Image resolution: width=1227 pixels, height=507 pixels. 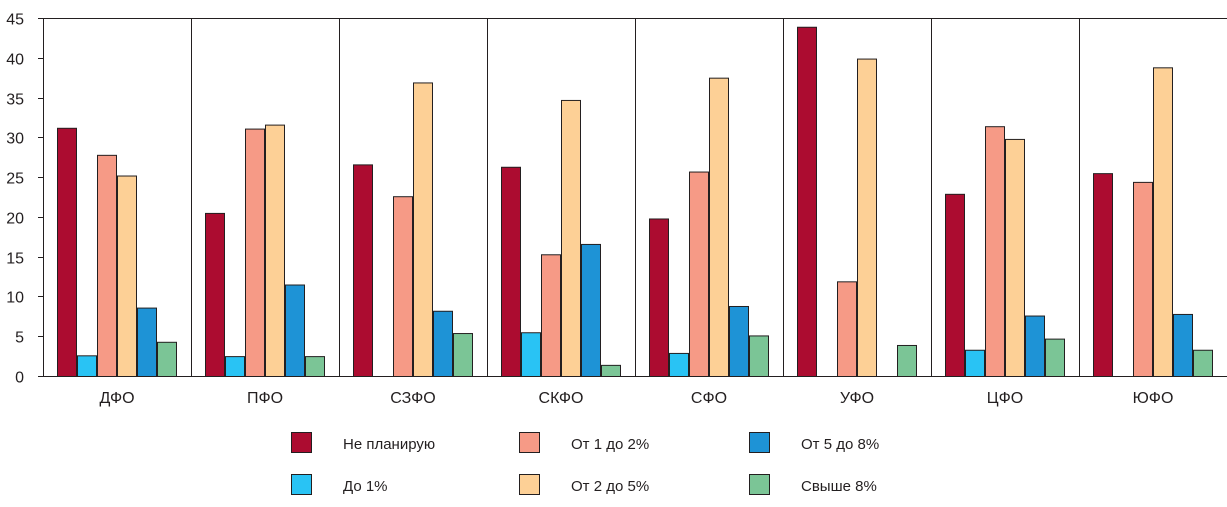 I want to click on x-axis-tick-labels: ДФО ПФО СЗФО СКФО СФО УФО ЦФО ЮФО, so click(x=636, y=398).